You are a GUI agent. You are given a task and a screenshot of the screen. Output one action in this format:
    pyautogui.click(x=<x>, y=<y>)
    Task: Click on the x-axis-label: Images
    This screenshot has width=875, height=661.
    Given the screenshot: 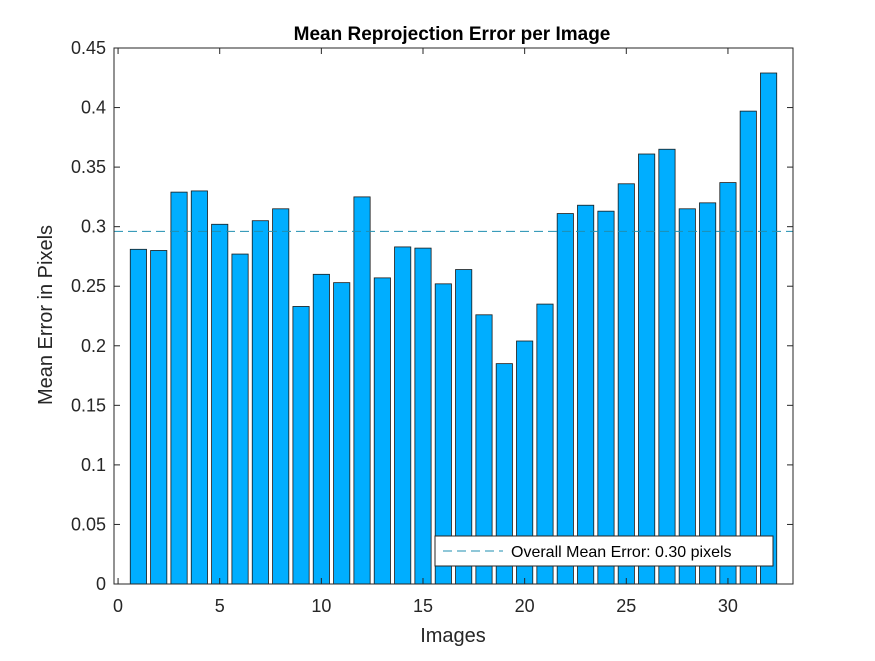 What is the action you would take?
    pyautogui.click(x=453, y=636)
    